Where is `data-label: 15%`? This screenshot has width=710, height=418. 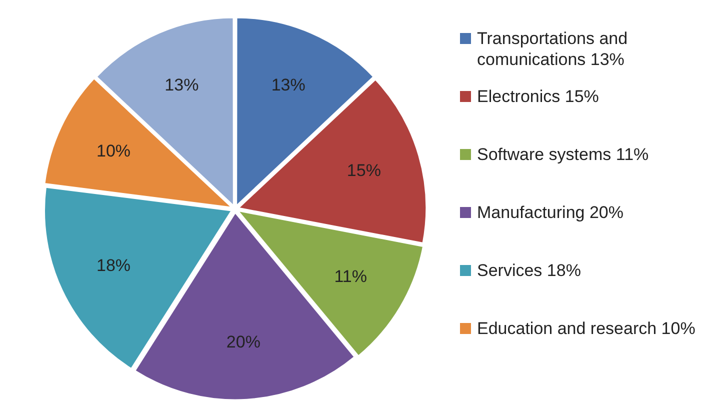
data-label: 15% is located at coordinates (363, 170).